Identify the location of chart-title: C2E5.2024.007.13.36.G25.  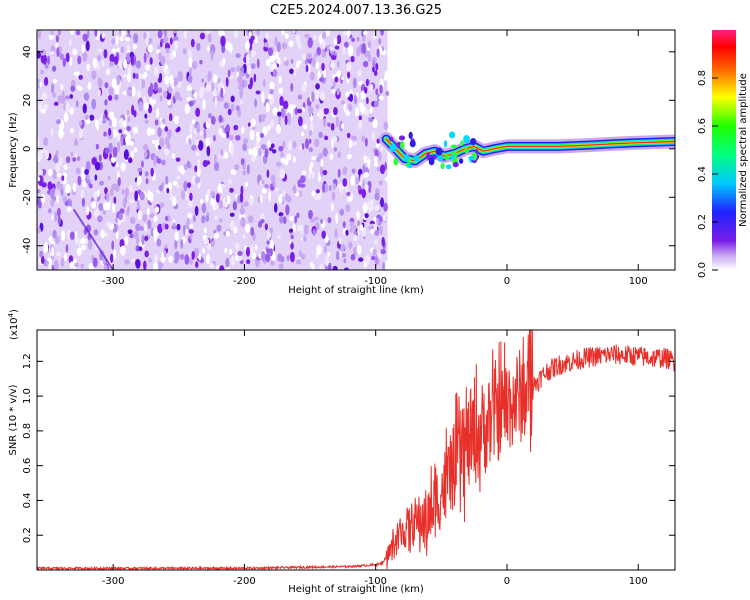
(356, 10).